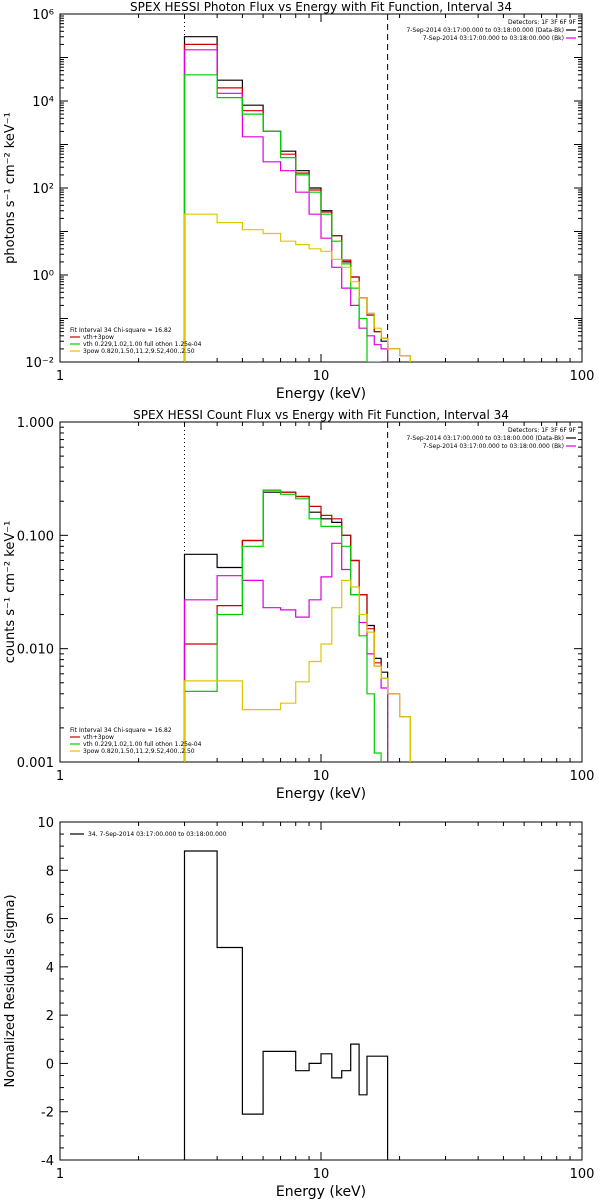 This screenshot has height=1200, width=600. What do you see at coordinates (50, 968) in the screenshot?
I see `y-tick-label: 4` at bounding box center [50, 968].